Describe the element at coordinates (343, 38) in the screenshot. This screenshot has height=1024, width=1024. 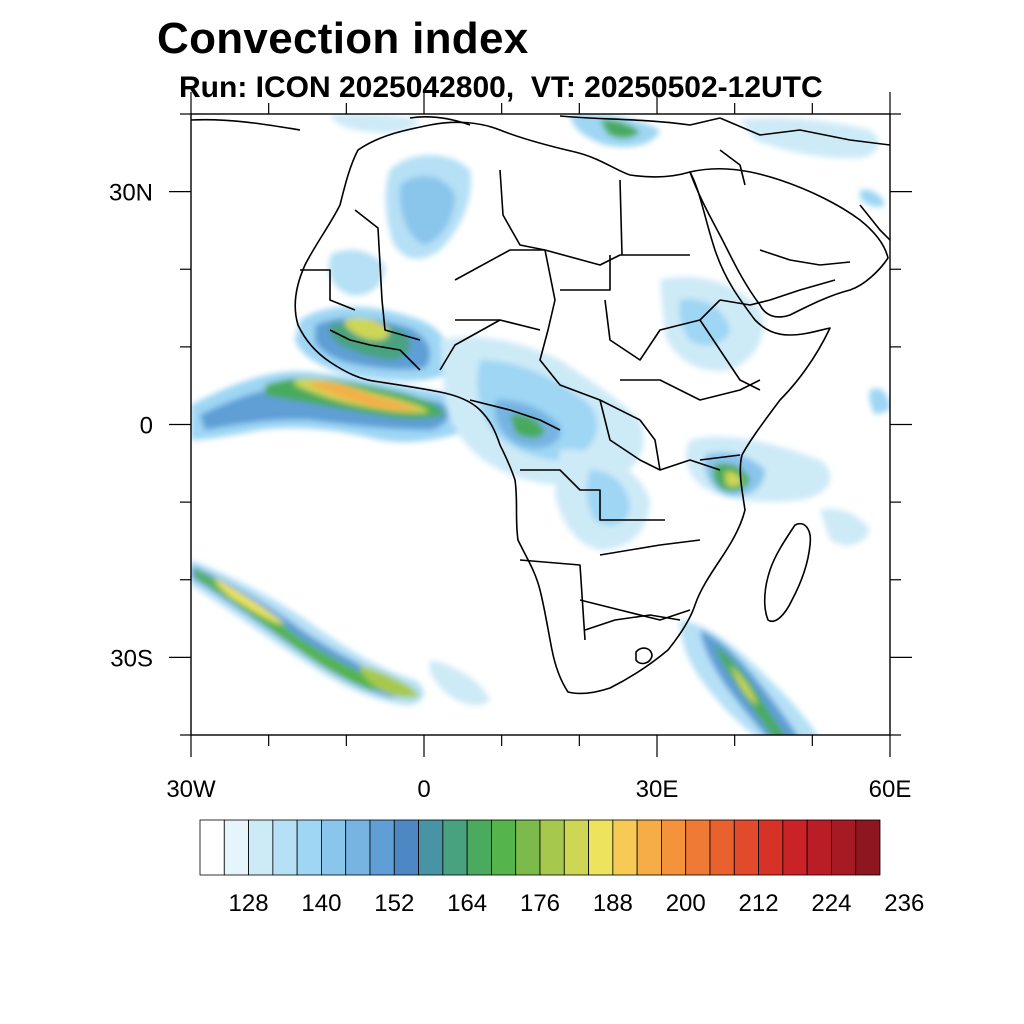
I see `chart-title: Convection index` at that location.